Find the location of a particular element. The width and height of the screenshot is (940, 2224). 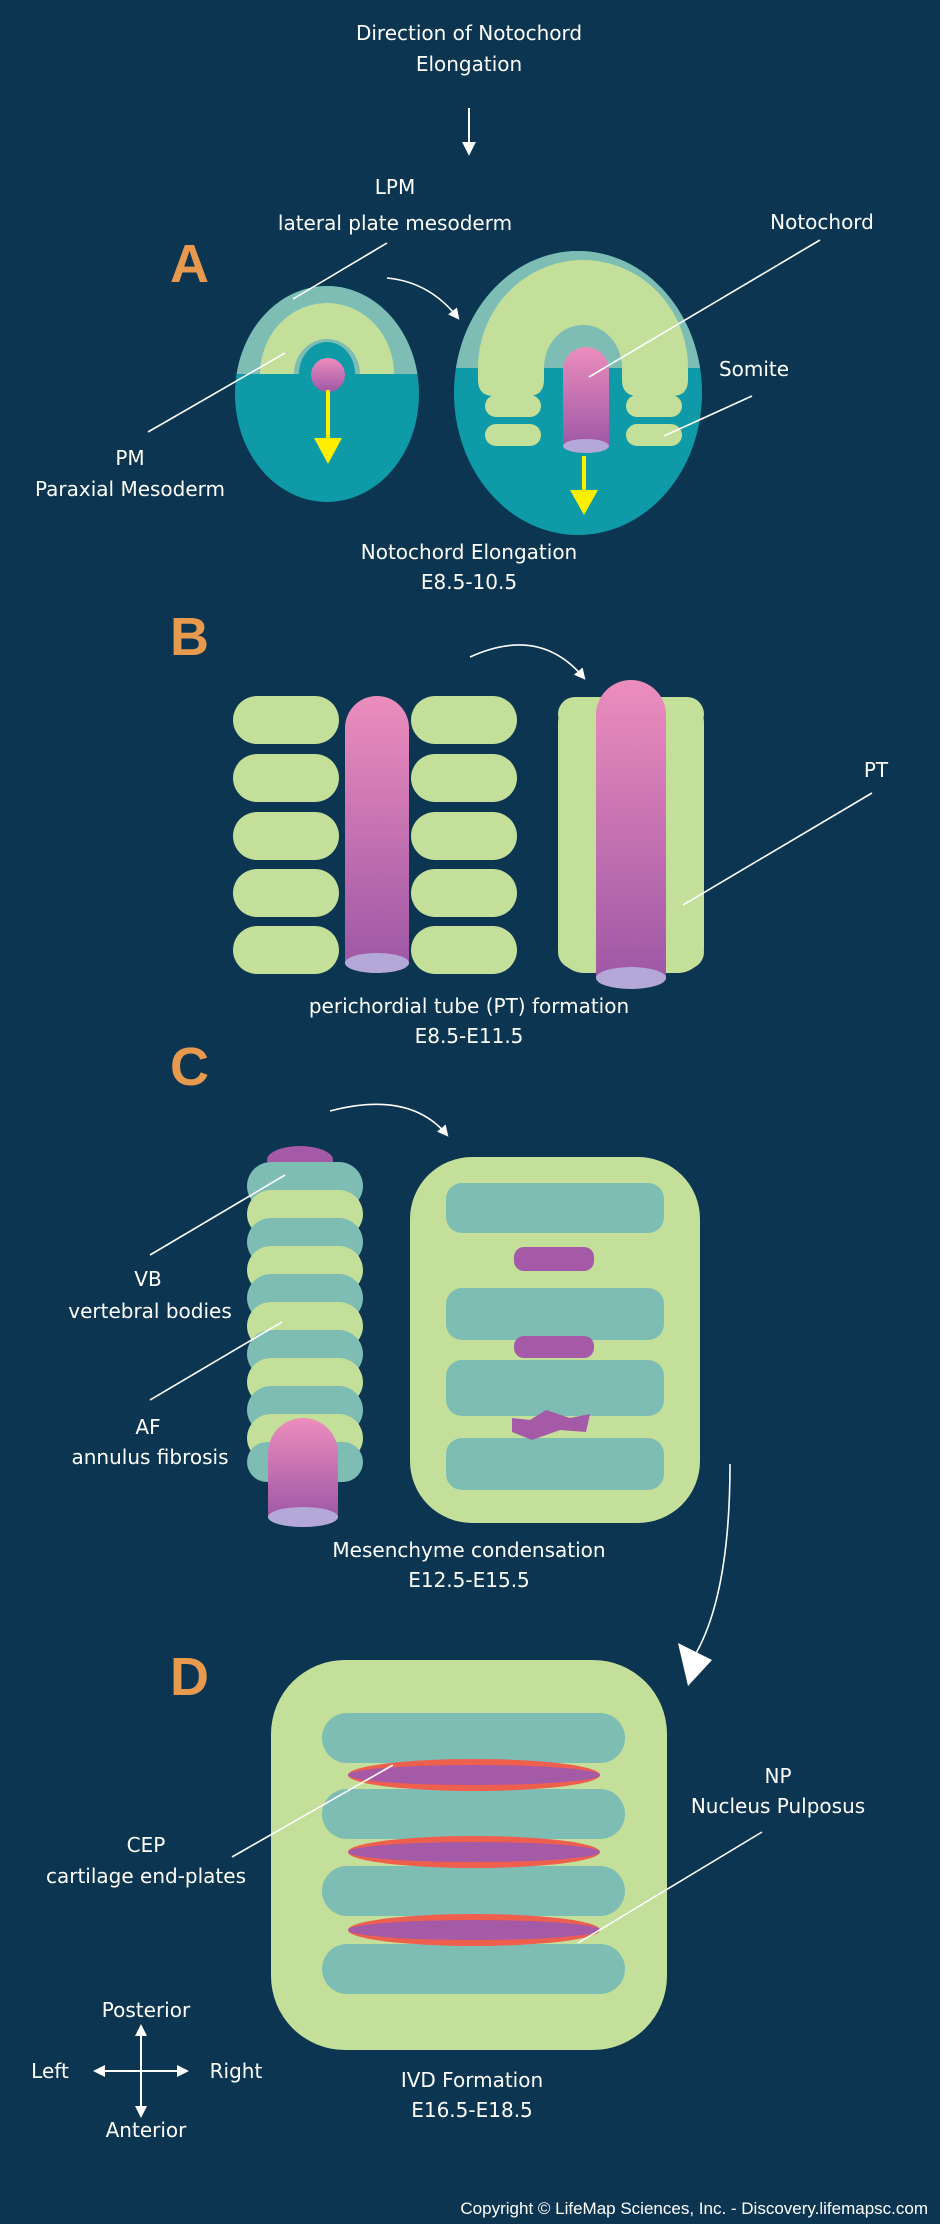

notochord-label: Notochord is located at coordinates (822, 222).